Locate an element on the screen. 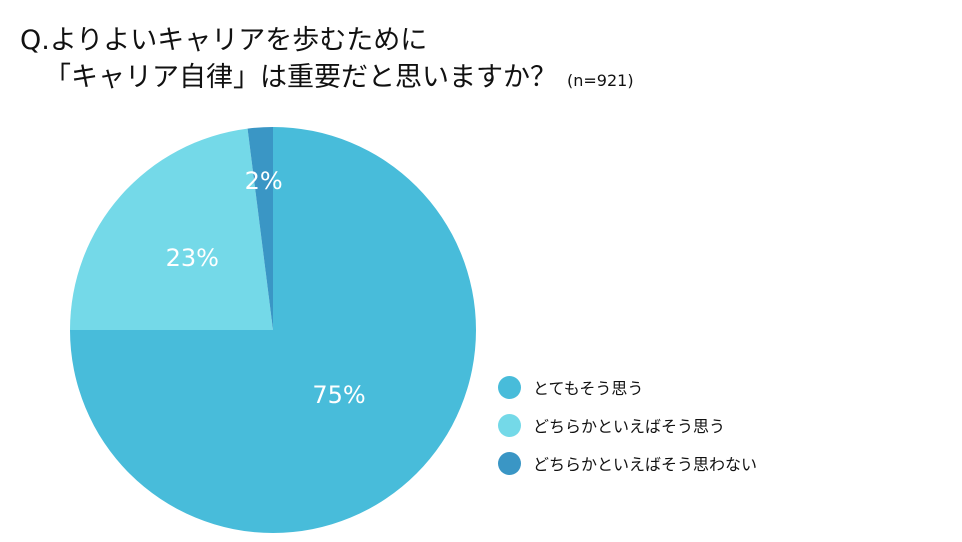 Image resolution: width=962 pixels, height=542 pixels. title-line-2-text: 「キャリア自律」は重要だと思いますか？ is located at coordinates (300, 77).